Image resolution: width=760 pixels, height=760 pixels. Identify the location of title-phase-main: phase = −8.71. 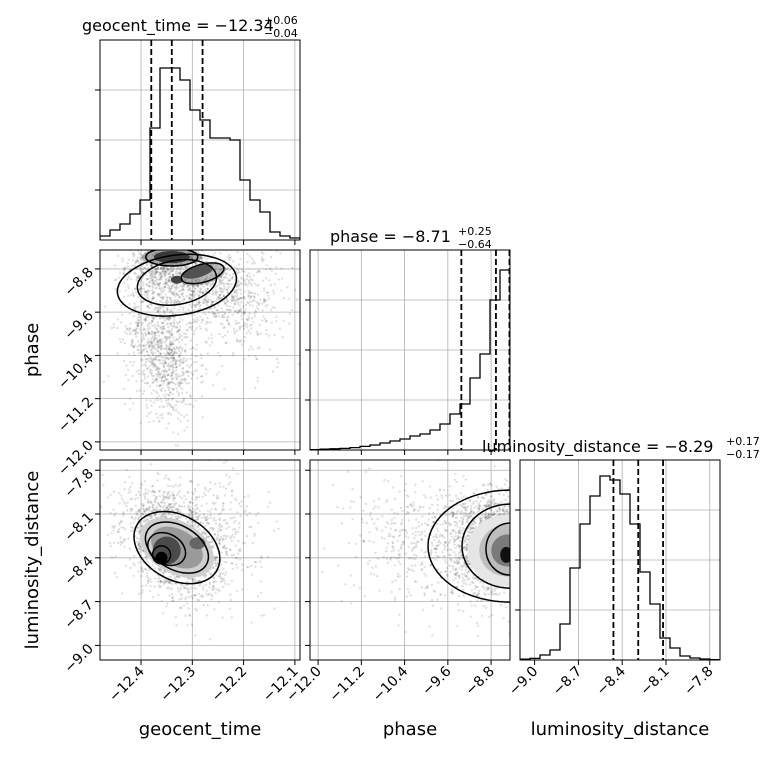
(390, 236).